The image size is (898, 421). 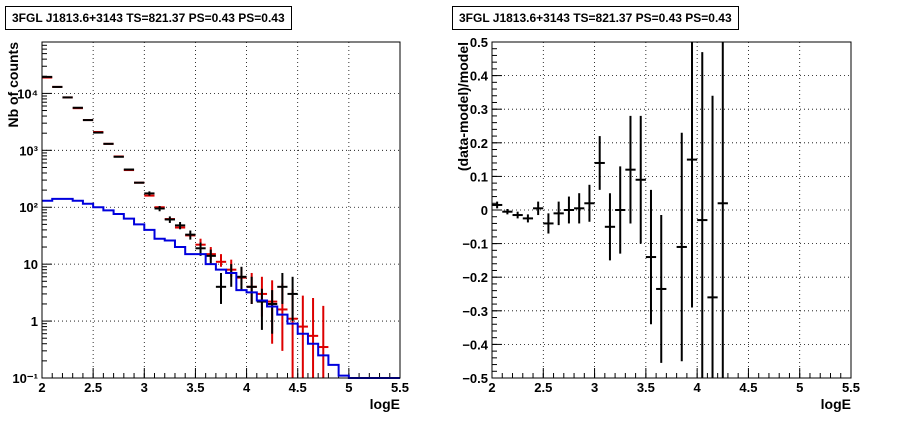 I want to click on right-y-tick-label: −0.2, so click(x=475, y=277).